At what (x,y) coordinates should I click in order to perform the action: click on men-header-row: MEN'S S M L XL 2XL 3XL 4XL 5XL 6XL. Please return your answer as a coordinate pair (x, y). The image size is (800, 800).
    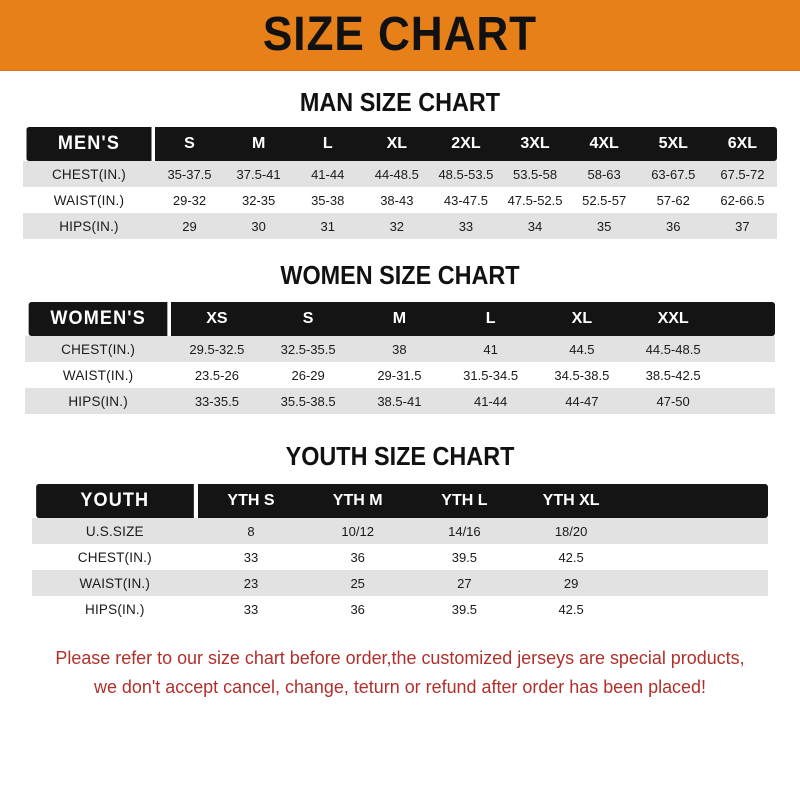
    Looking at the image, I should click on (400, 144).